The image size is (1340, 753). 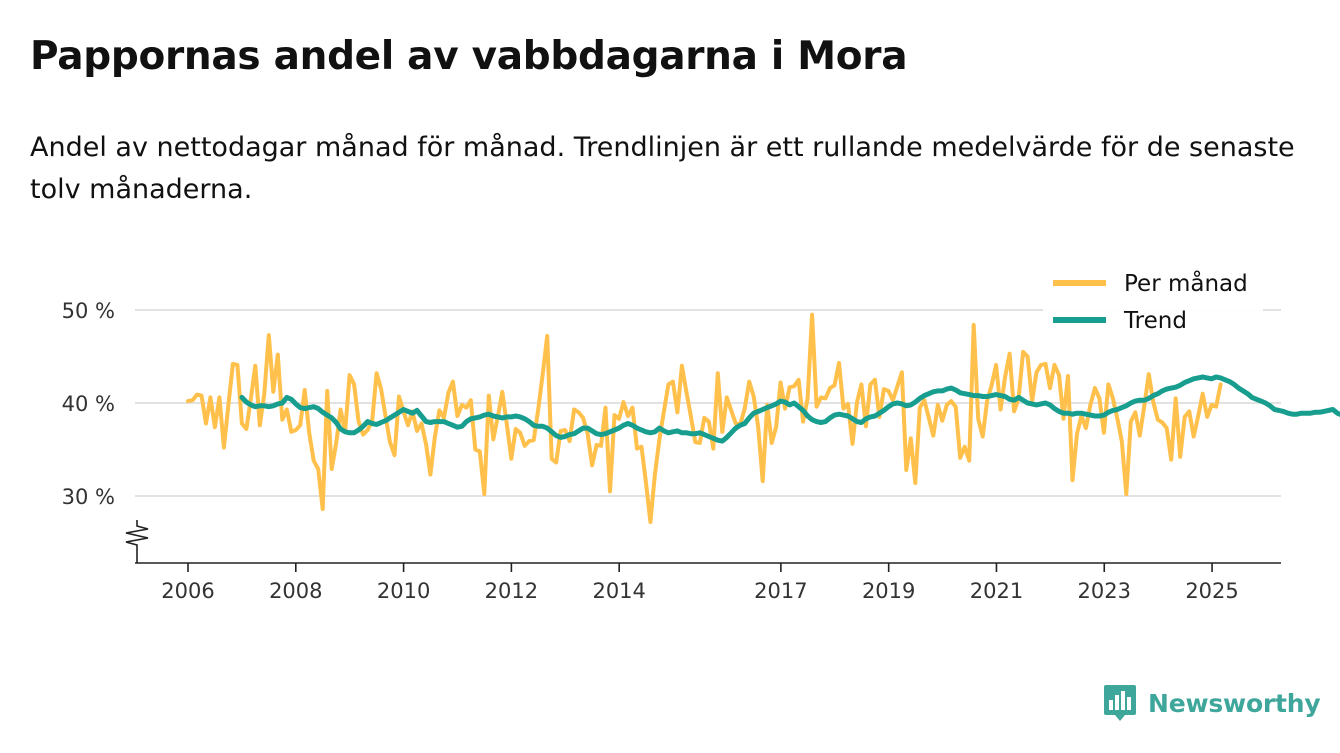 What do you see at coordinates (996, 591) in the screenshot?
I see `x-tick-label: 2021` at bounding box center [996, 591].